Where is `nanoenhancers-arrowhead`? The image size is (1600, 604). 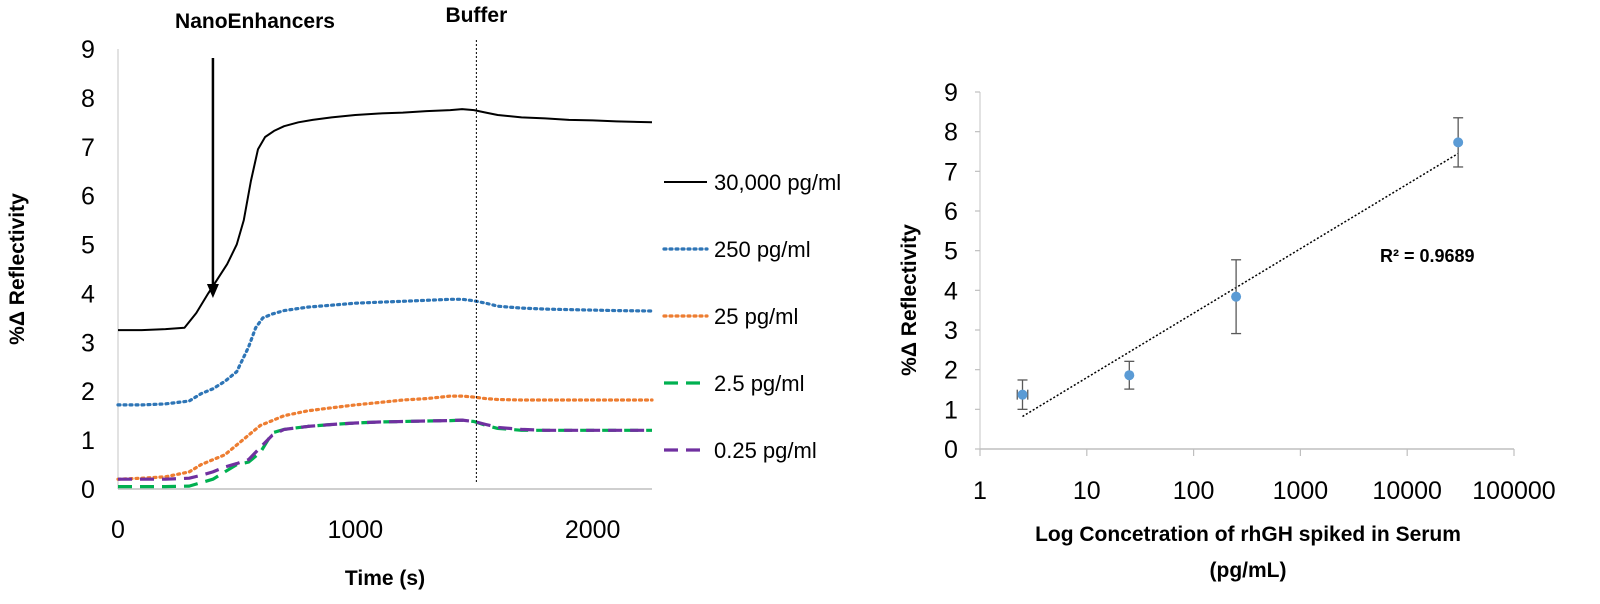
nanoenhancers-arrowhead is located at coordinates (212, 291).